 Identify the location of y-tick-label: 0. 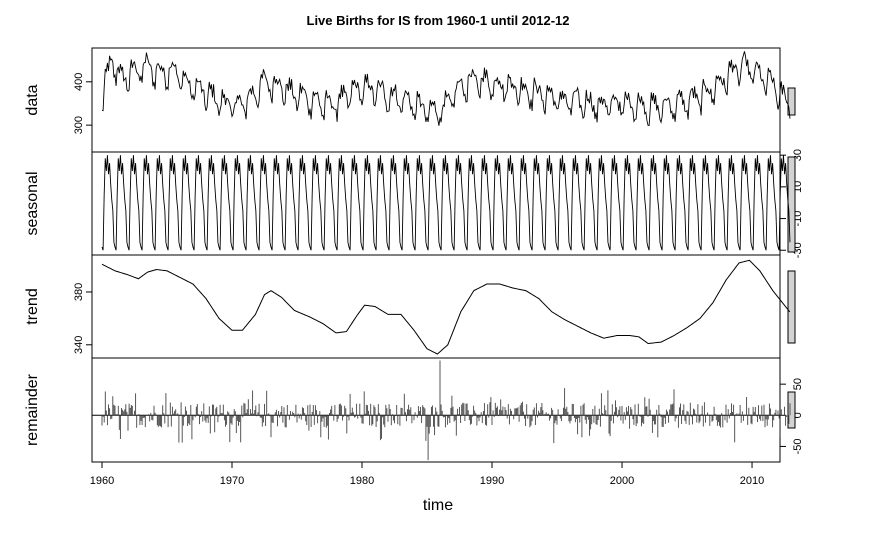
(798, 415).